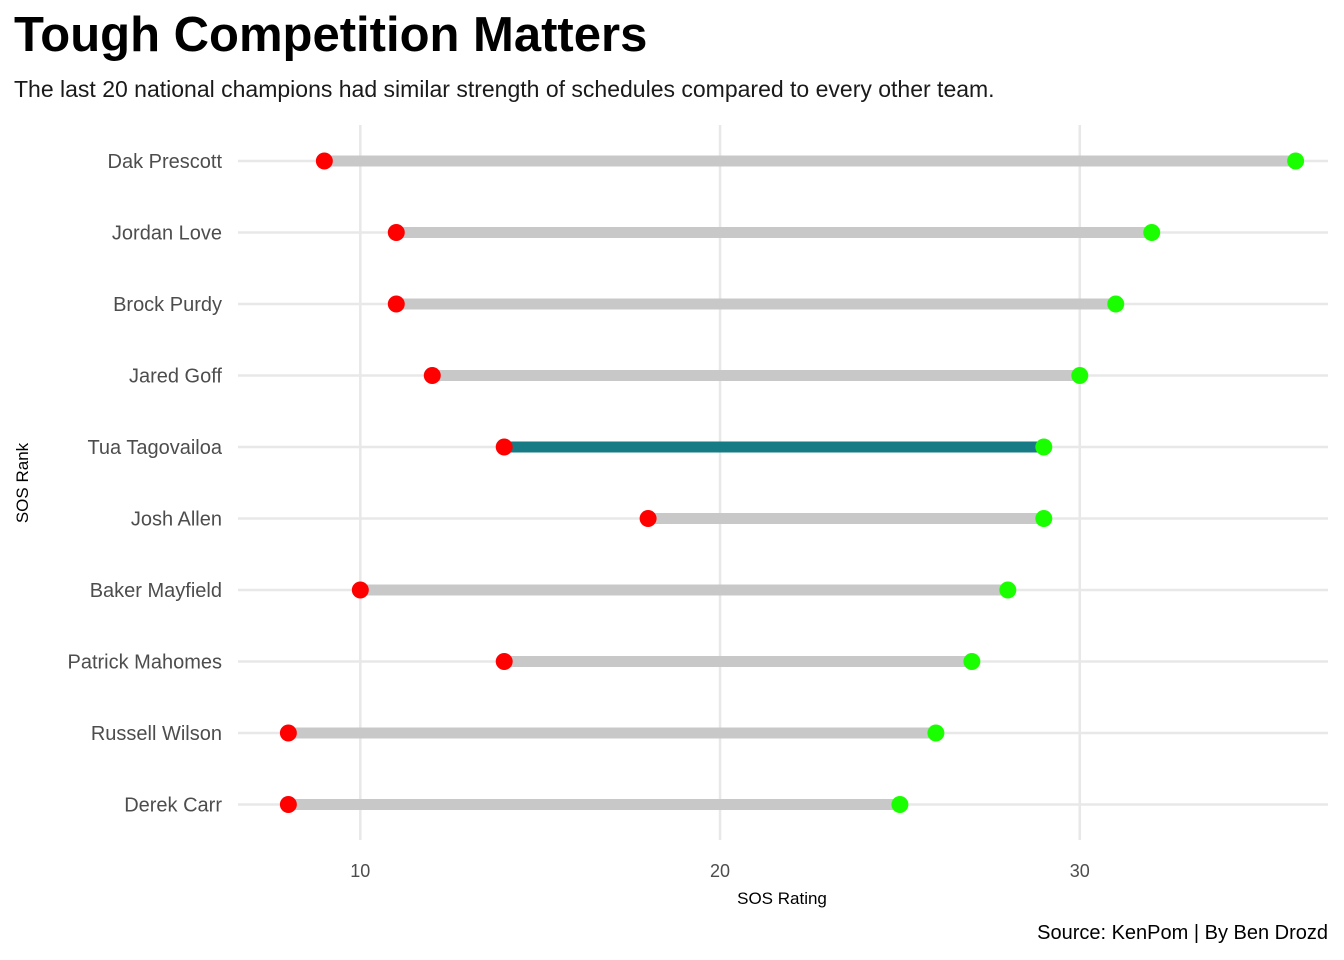  I want to click on y-tick-label: Tua Tagovailoa, so click(154, 448).